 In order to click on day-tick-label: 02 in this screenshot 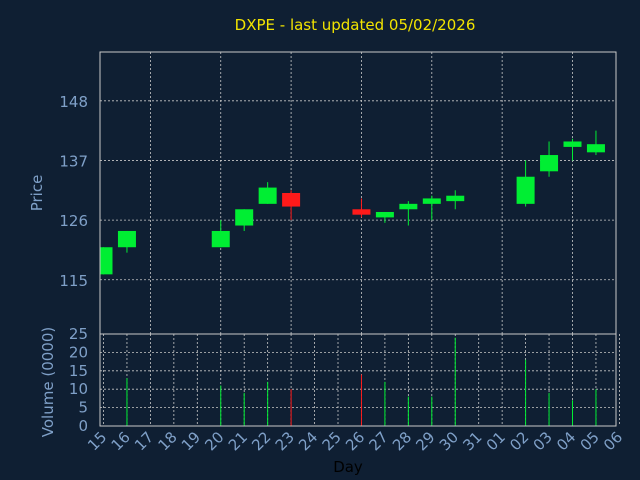, I will do `click(519, 441)`.